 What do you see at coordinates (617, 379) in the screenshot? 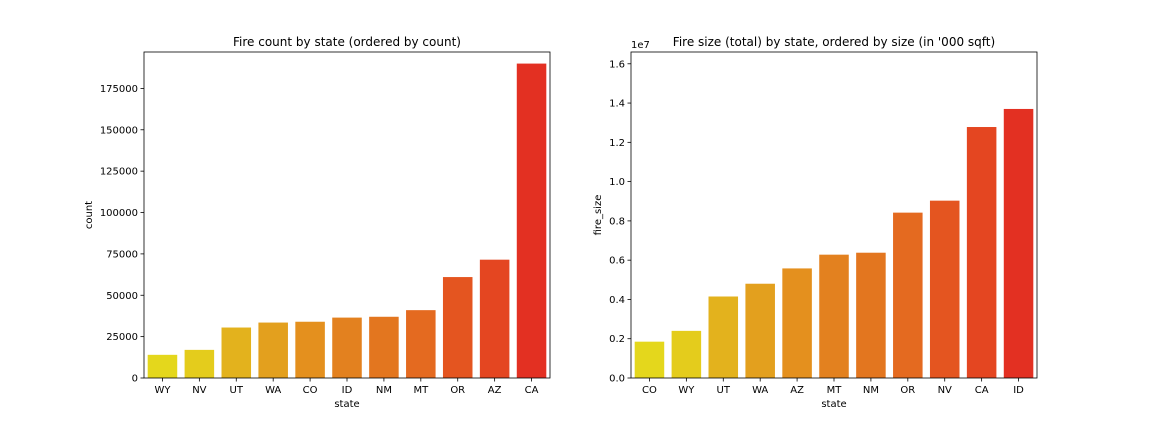
I see `y-tick-label: 0.0` at bounding box center [617, 379].